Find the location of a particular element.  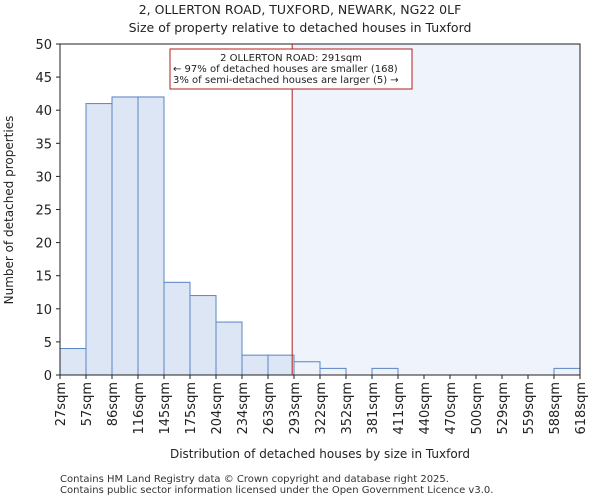

x-tick-label: 175sqm is located at coordinates (191, 408).